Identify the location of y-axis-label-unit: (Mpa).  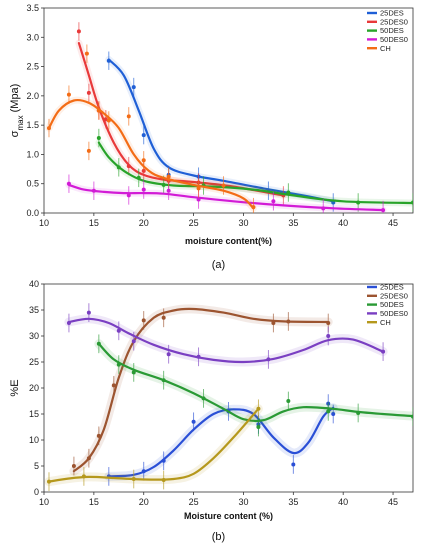
(15, 100).